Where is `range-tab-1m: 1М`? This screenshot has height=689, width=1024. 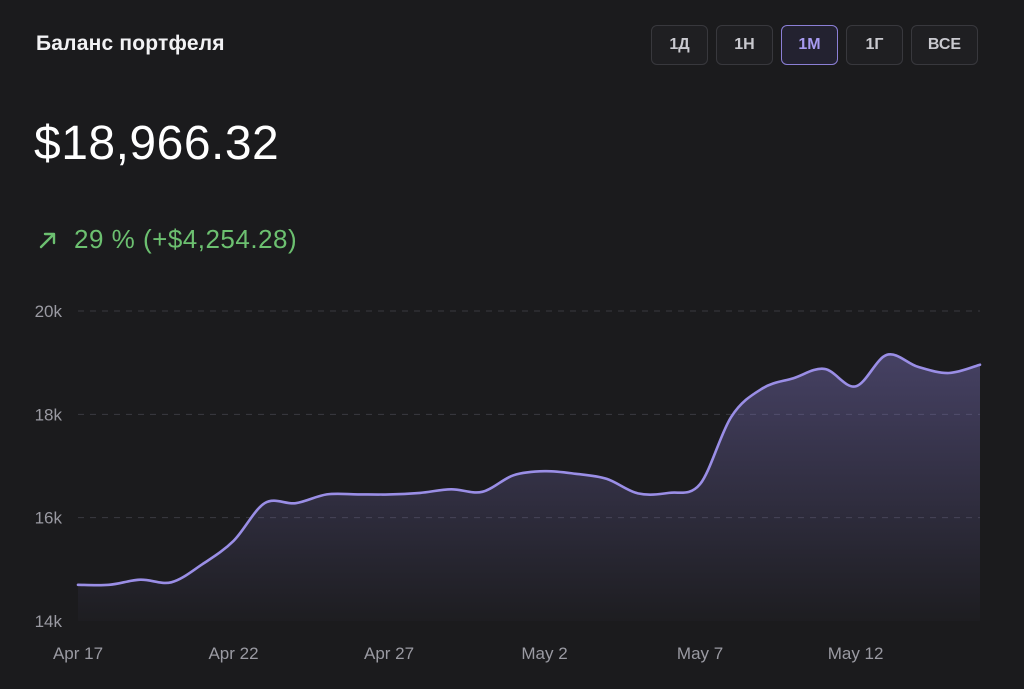
range-tab-1m: 1М is located at coordinates (809, 45).